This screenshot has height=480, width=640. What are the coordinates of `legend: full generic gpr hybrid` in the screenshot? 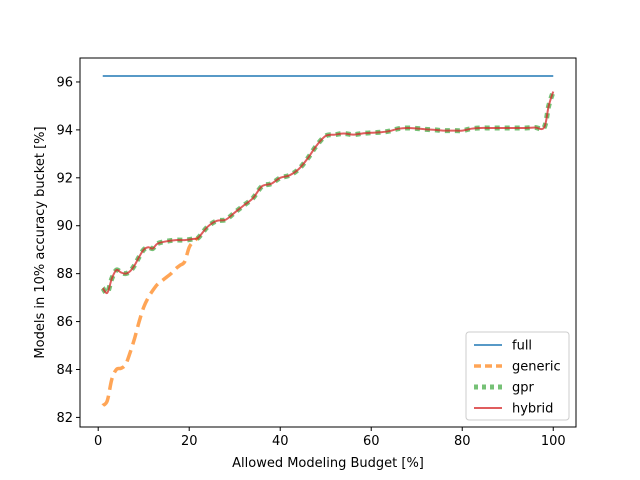 It's located at (517, 376).